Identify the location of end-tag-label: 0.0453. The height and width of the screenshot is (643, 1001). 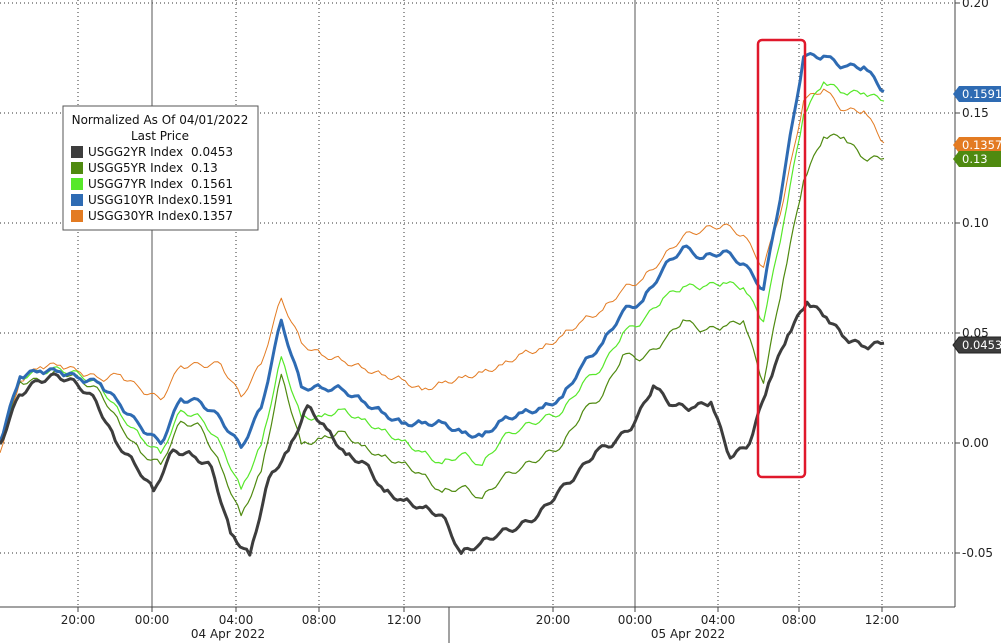
(981, 345).